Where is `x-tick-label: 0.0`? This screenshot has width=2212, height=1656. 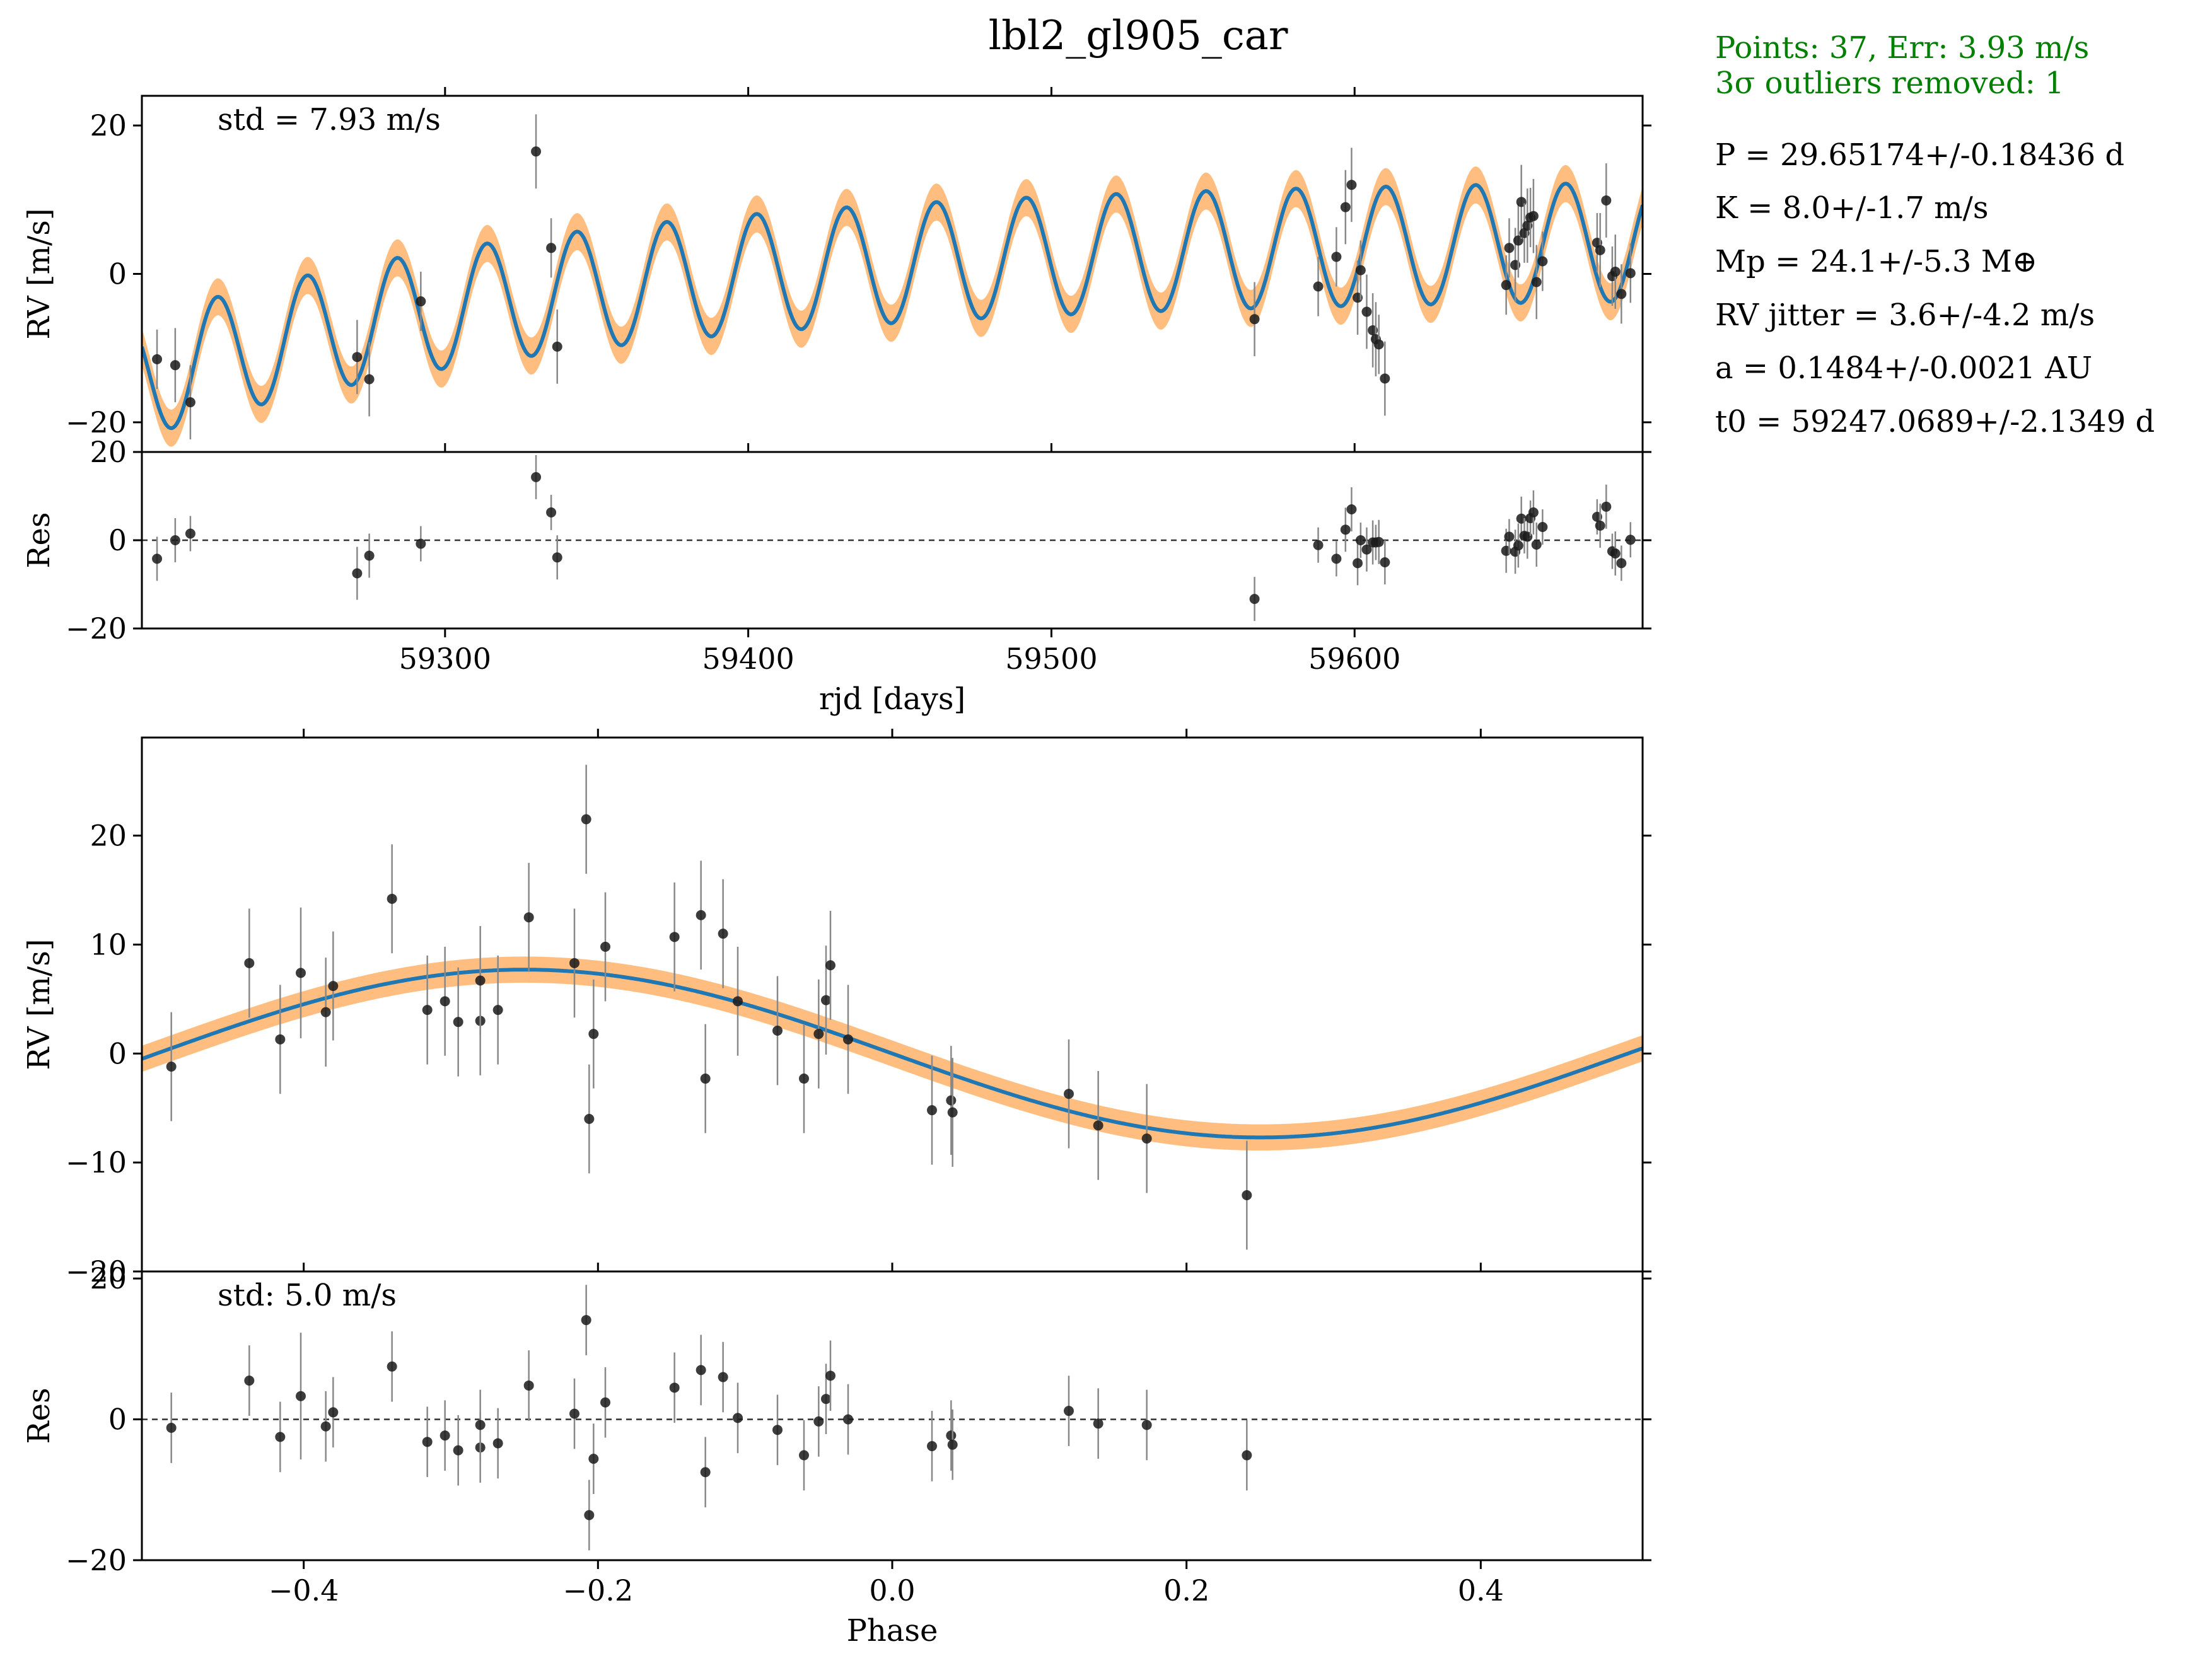 x-tick-label: 0.0 is located at coordinates (892, 1590).